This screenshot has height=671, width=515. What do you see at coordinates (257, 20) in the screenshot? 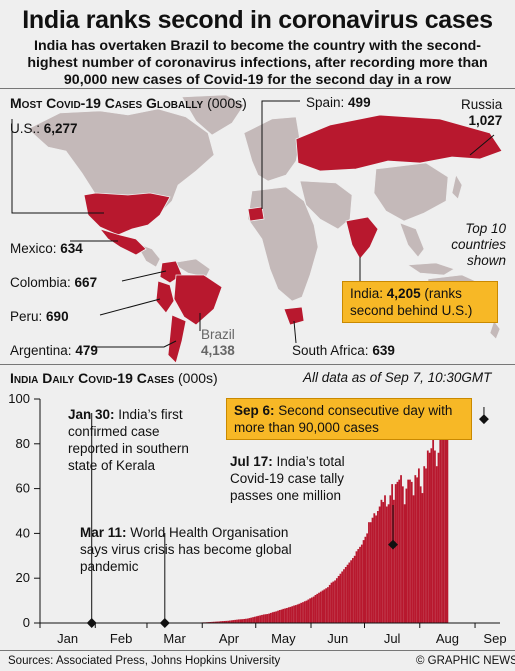
I see `page-title: India ranks second in coronavirus cases` at bounding box center [257, 20].